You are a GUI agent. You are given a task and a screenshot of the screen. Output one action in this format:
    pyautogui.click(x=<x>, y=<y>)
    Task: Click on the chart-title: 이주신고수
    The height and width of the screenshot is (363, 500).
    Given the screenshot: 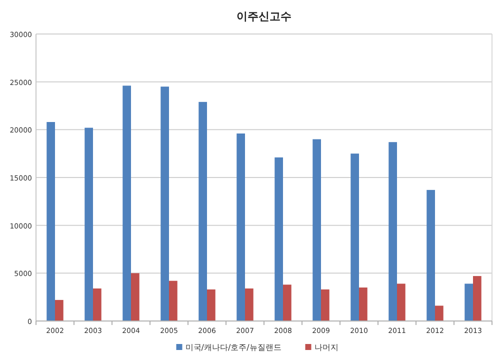 What is the action you would take?
    pyautogui.click(x=264, y=16)
    